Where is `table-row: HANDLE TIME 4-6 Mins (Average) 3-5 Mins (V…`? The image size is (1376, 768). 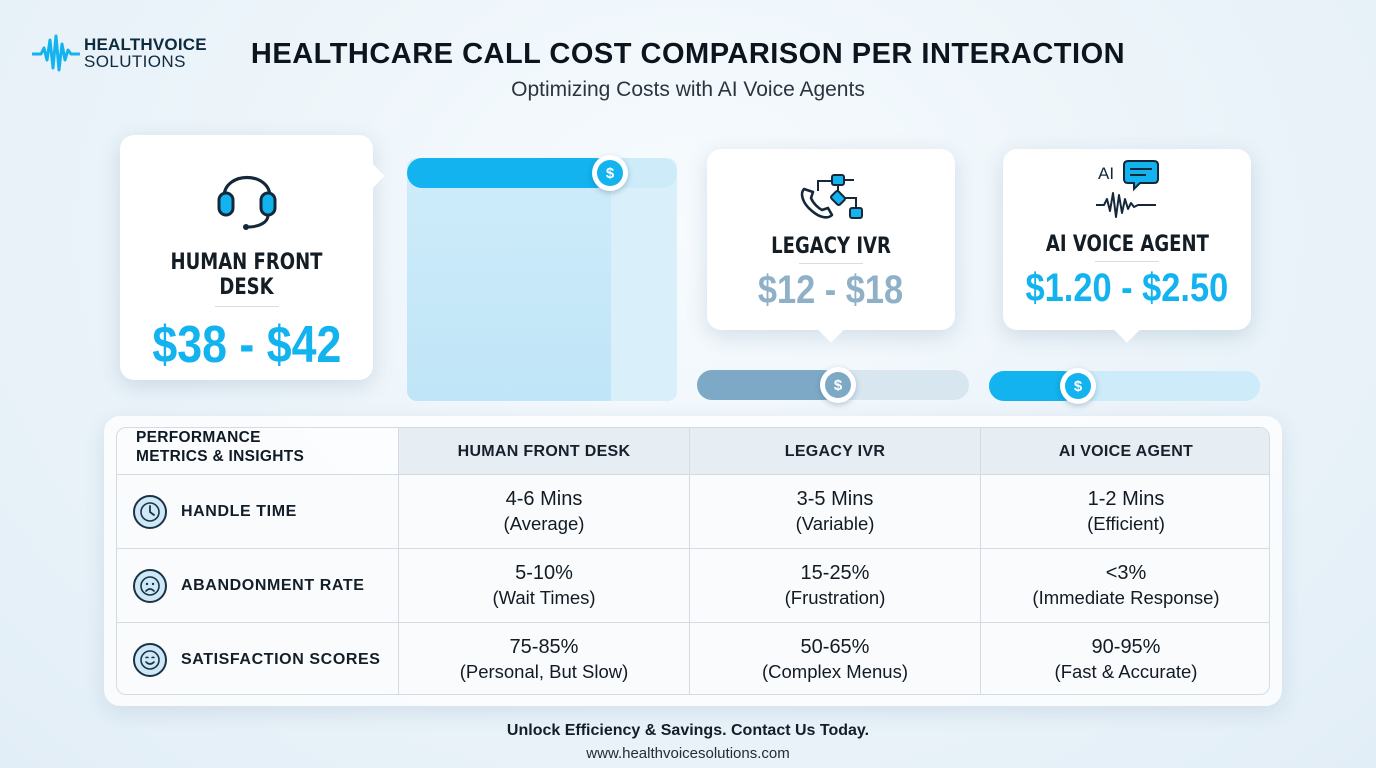
table-row: HANDLE TIME 4-6 Mins (Average) 3-5 Mins (V… is located at coordinates (693, 511).